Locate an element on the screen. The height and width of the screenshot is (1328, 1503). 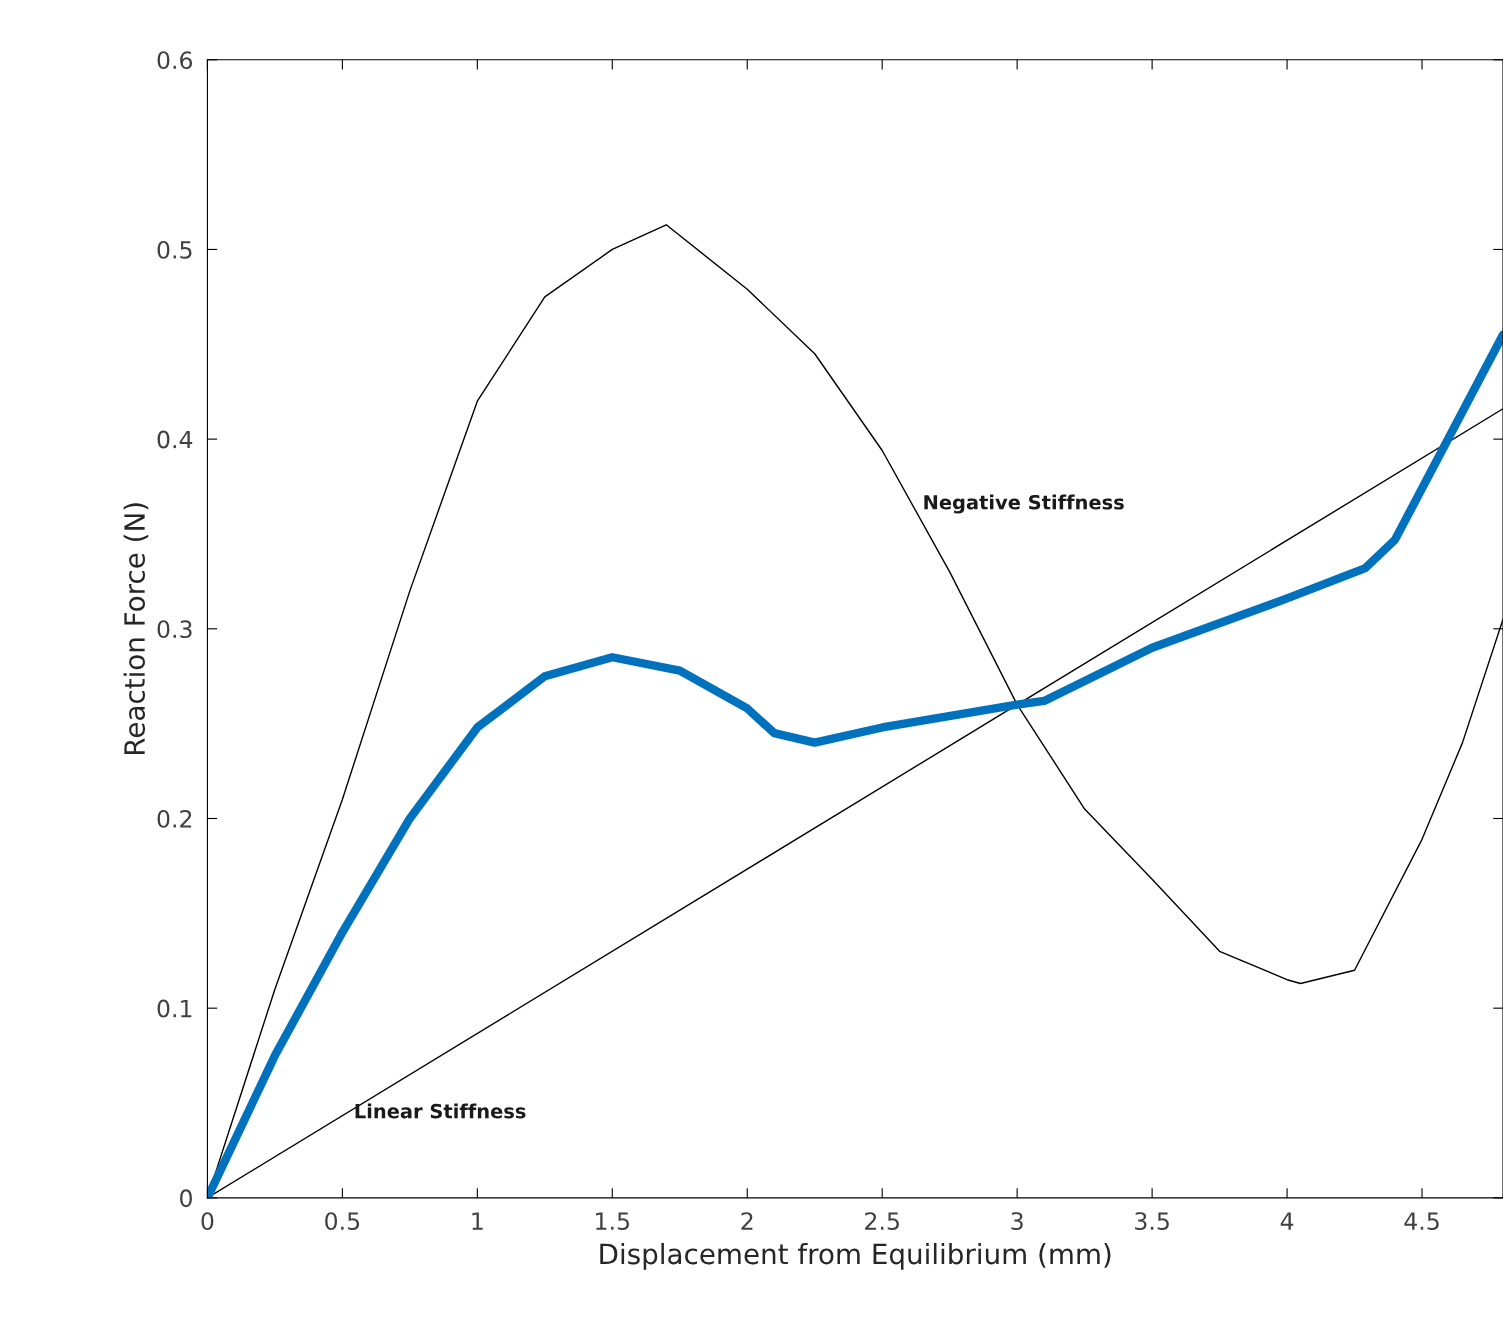
x-axis-title: Displacement from Equilibrium (mm) is located at coordinates (855, 1256).